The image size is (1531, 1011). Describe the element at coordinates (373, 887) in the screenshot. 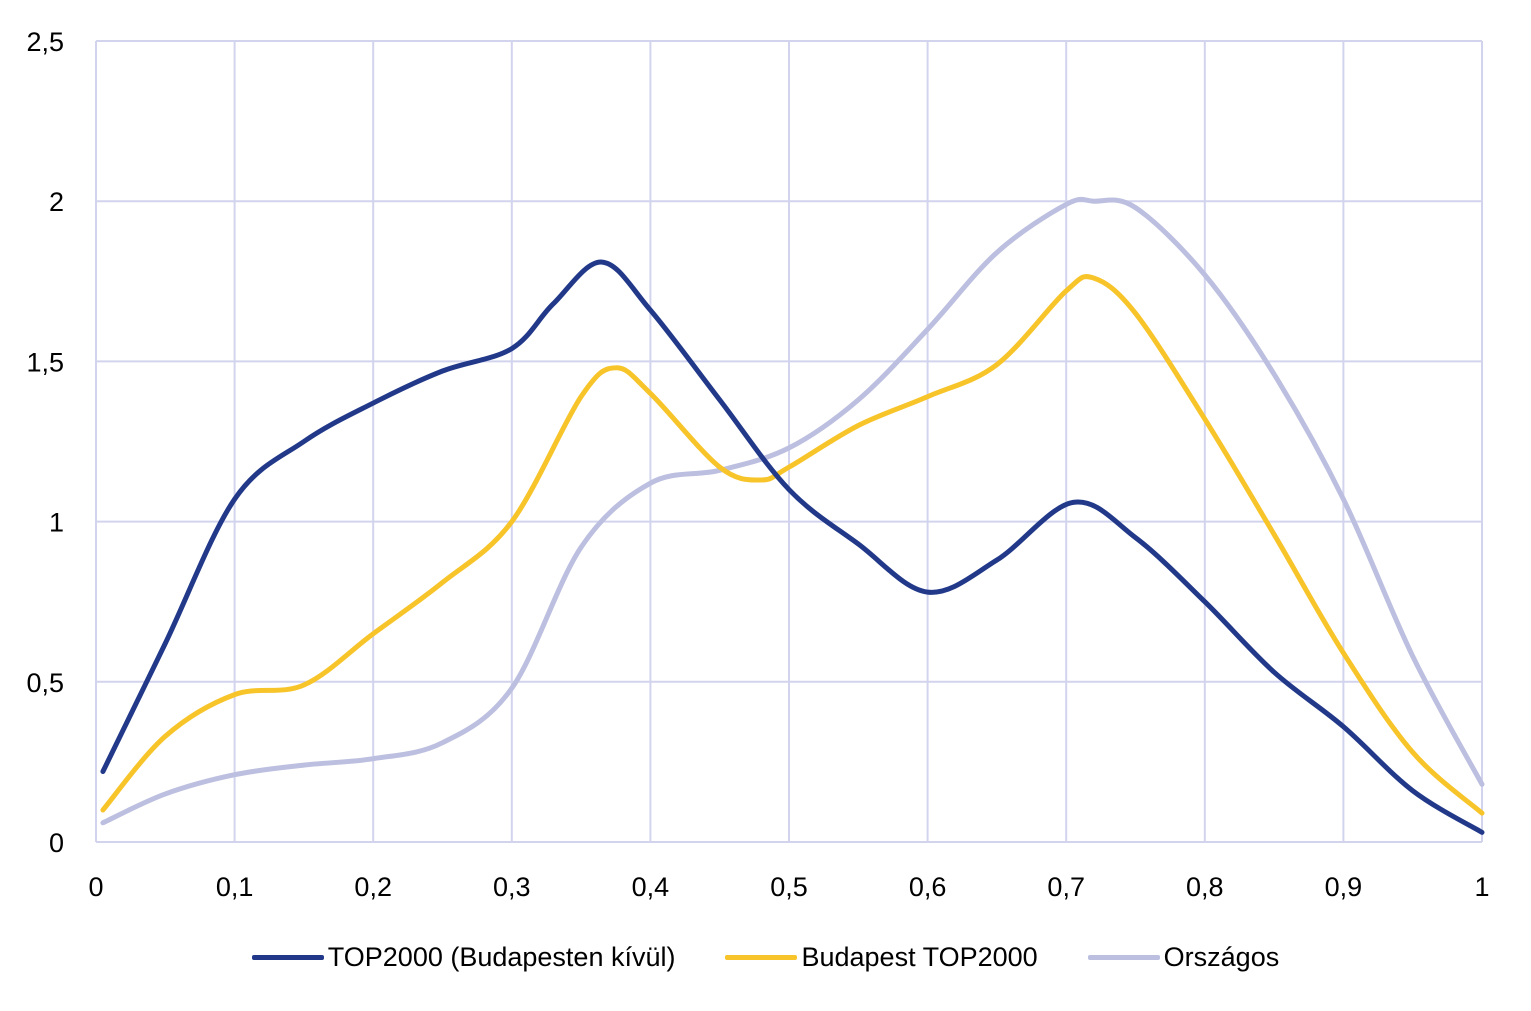

I see `x-tick-label: 0,2` at that location.